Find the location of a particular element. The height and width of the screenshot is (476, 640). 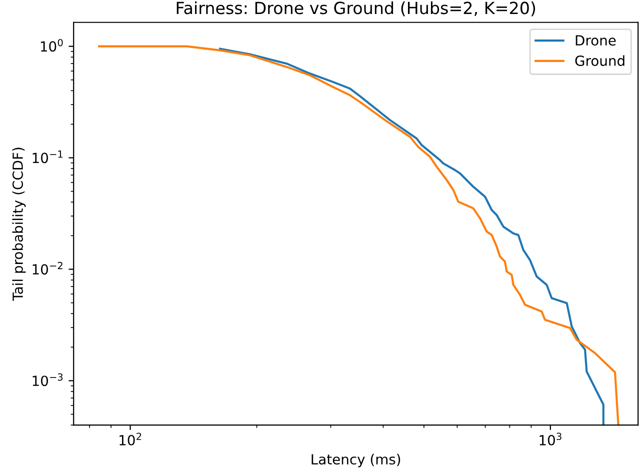

y-tick-label: 10$^{−3}$ is located at coordinates (47, 379).